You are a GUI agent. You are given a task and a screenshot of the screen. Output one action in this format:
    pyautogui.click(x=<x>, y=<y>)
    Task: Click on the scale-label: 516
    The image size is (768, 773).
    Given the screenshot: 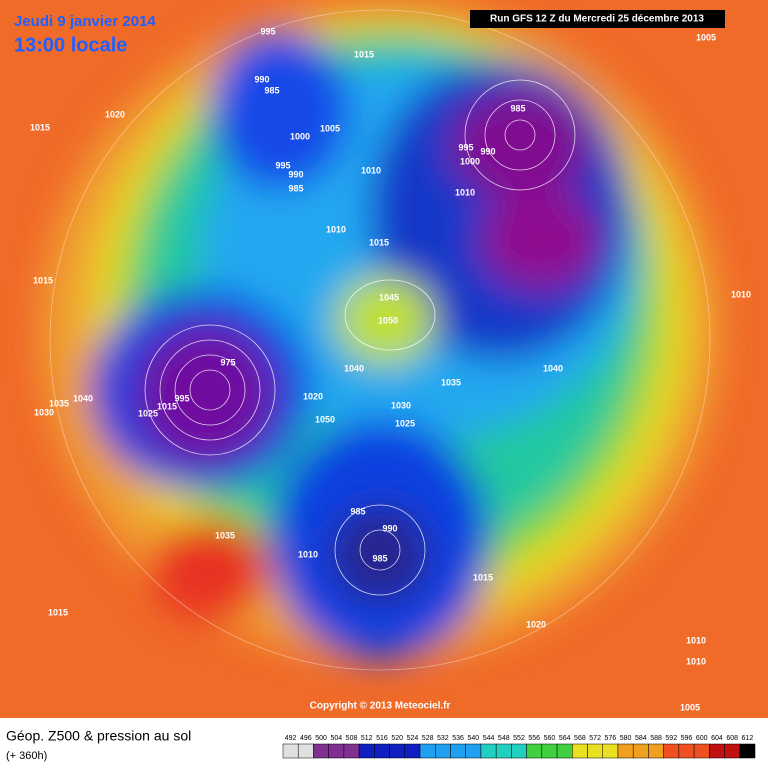 What is the action you would take?
    pyautogui.click(x=382, y=738)
    